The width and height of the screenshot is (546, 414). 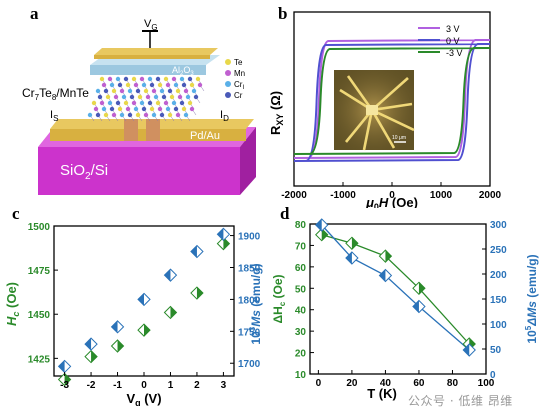 What do you see at coordinates (249, 268) in the screenshot?
I see `c-right-tick-label: 1850` at bounding box center [249, 268].